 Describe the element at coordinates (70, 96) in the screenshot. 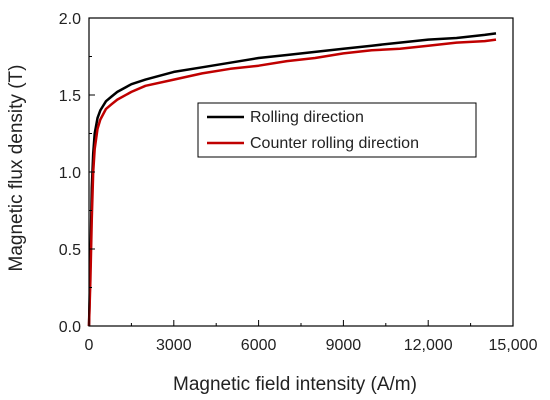

I see `y-tick-label: 1.5` at that location.